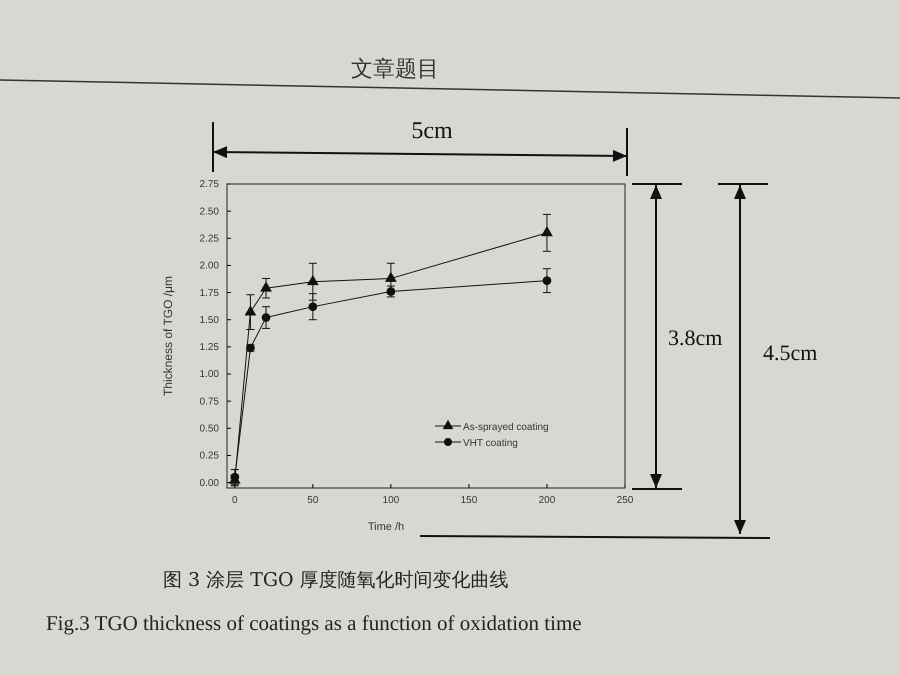  I want to click on y-tick-label: 1.00, so click(210, 374).